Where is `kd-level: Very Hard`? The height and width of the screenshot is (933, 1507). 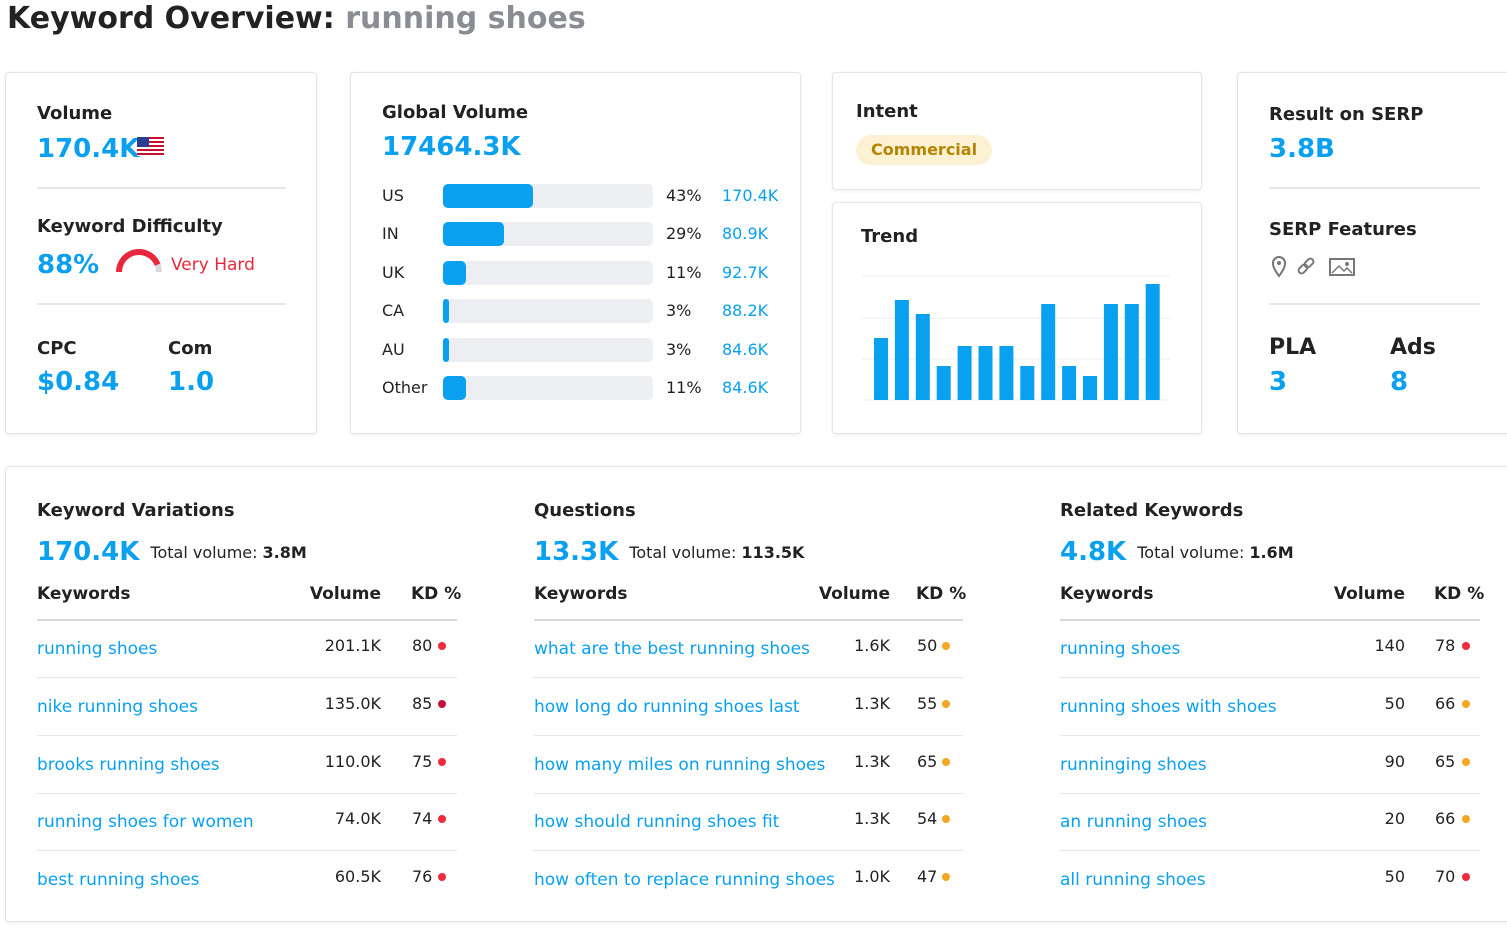 kd-level: Very Hard is located at coordinates (213, 265).